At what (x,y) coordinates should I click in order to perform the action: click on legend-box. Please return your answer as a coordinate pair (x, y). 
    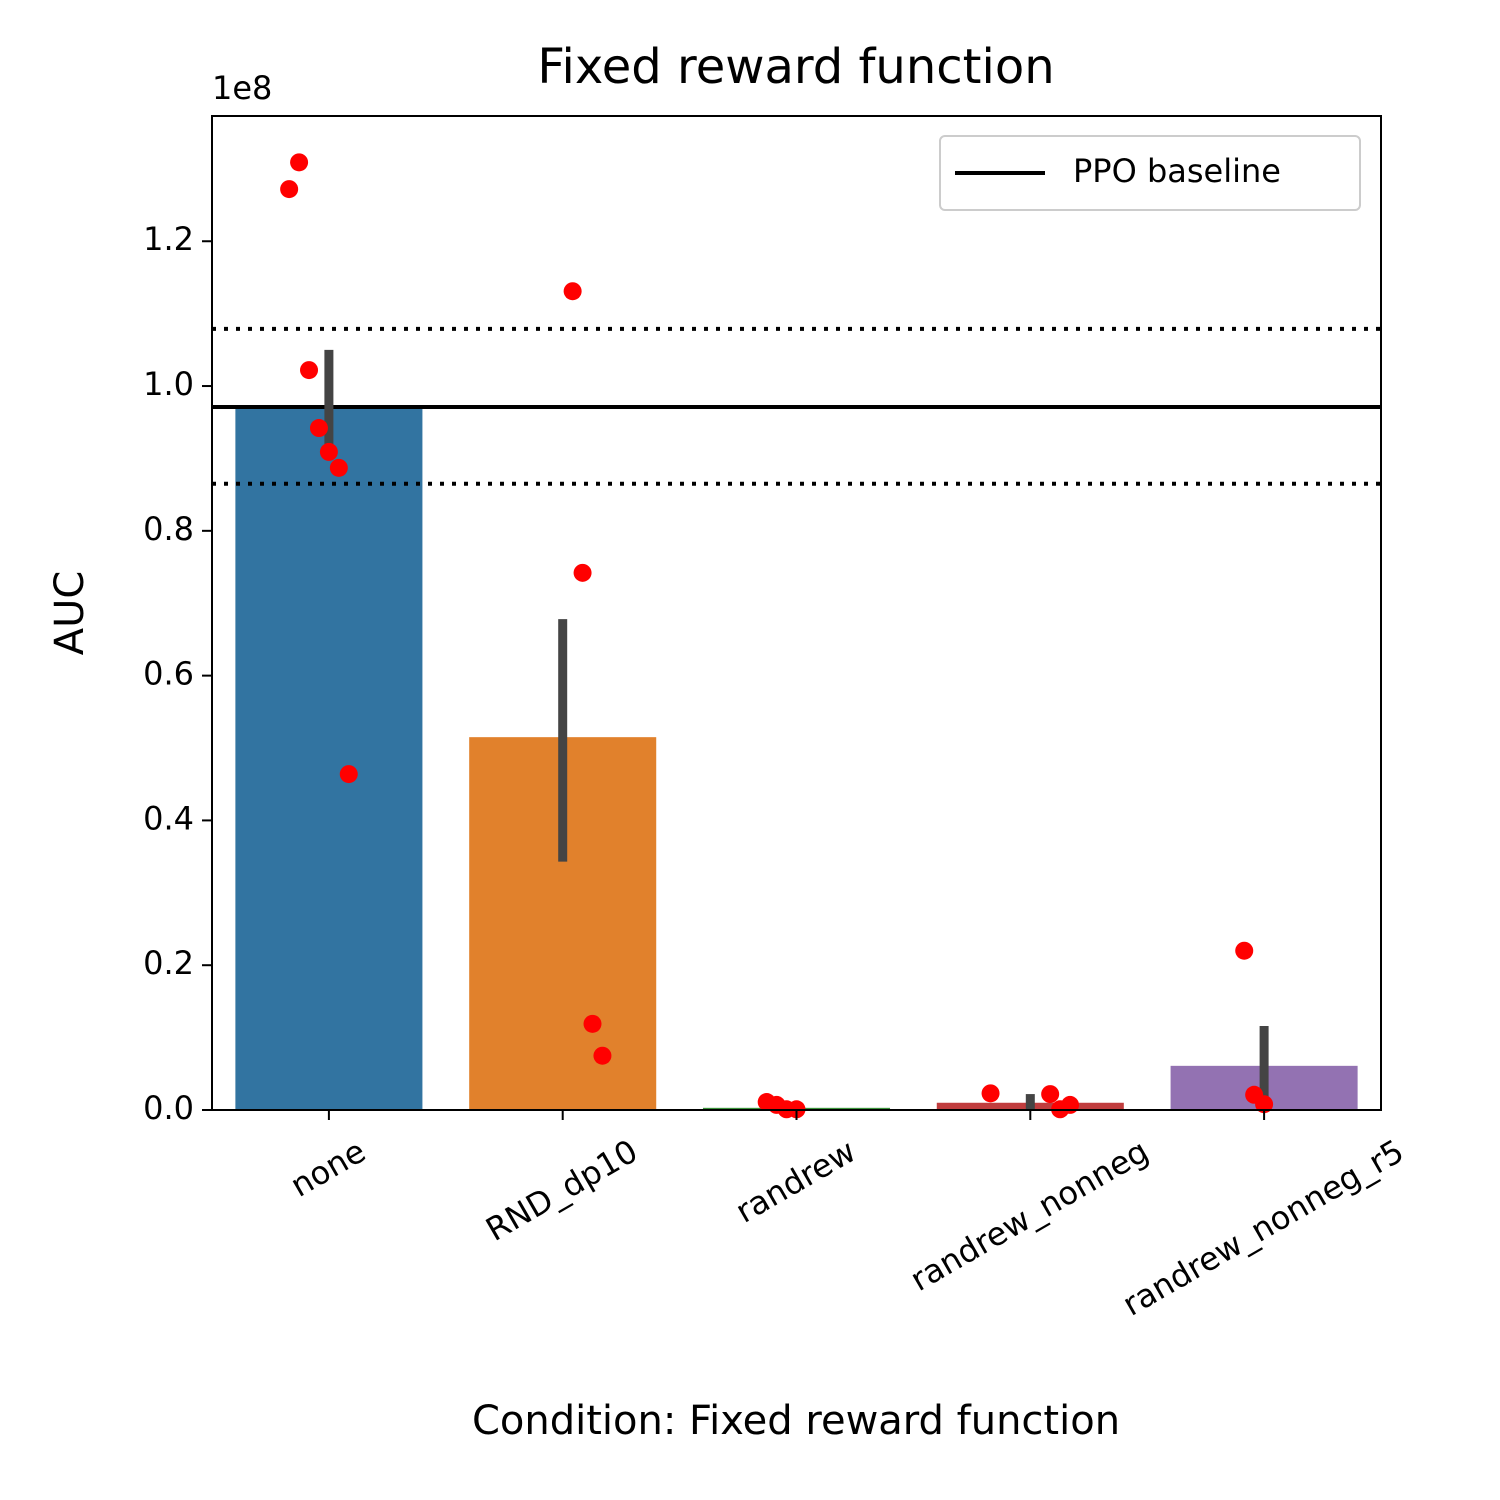
    Looking at the image, I should click on (1150, 173).